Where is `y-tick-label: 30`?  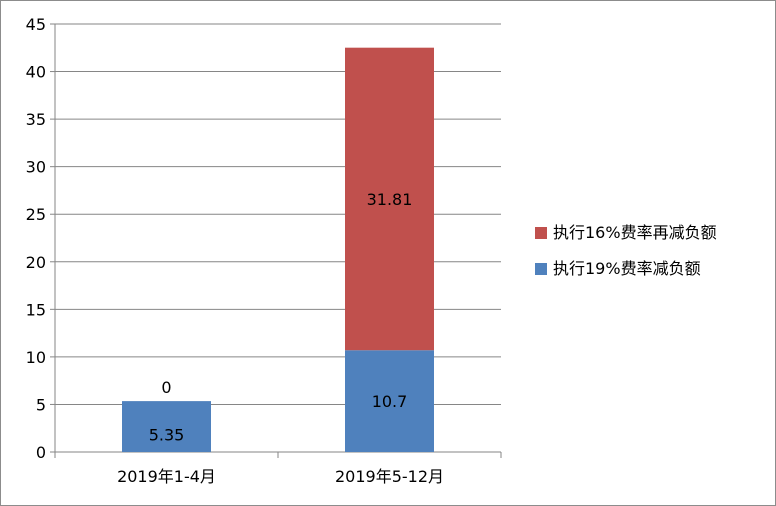 y-tick-label: 30 is located at coordinates (36, 167).